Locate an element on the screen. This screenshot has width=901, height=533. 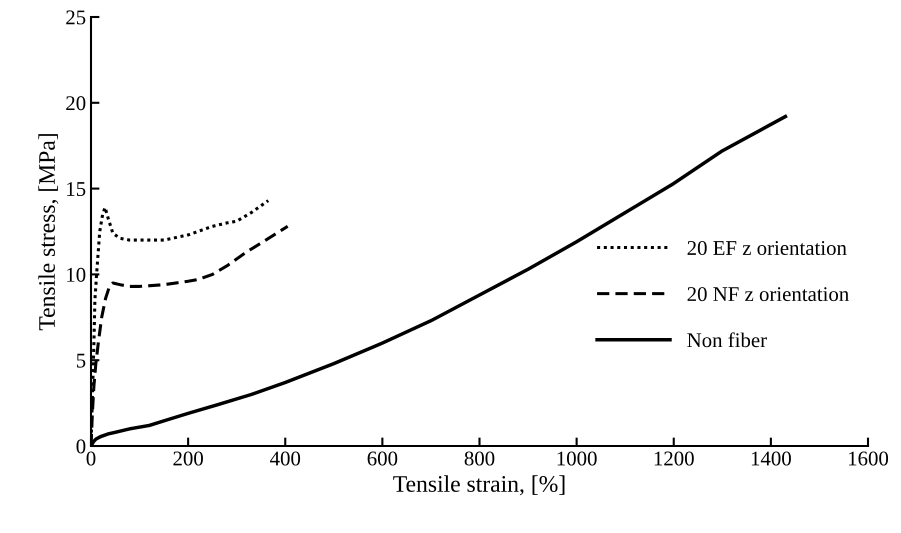
y-tick-label: 15 is located at coordinates (76, 189).